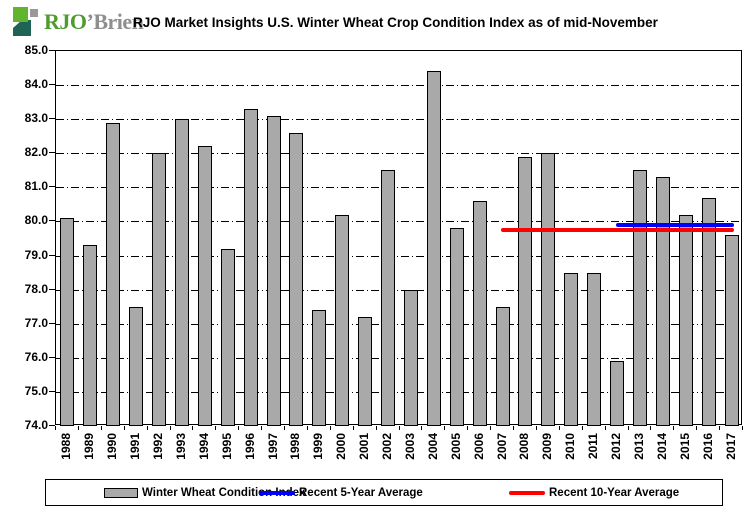 The image size is (756, 516). What do you see at coordinates (502, 366) in the screenshot?
I see `bar-2007` at bounding box center [502, 366].